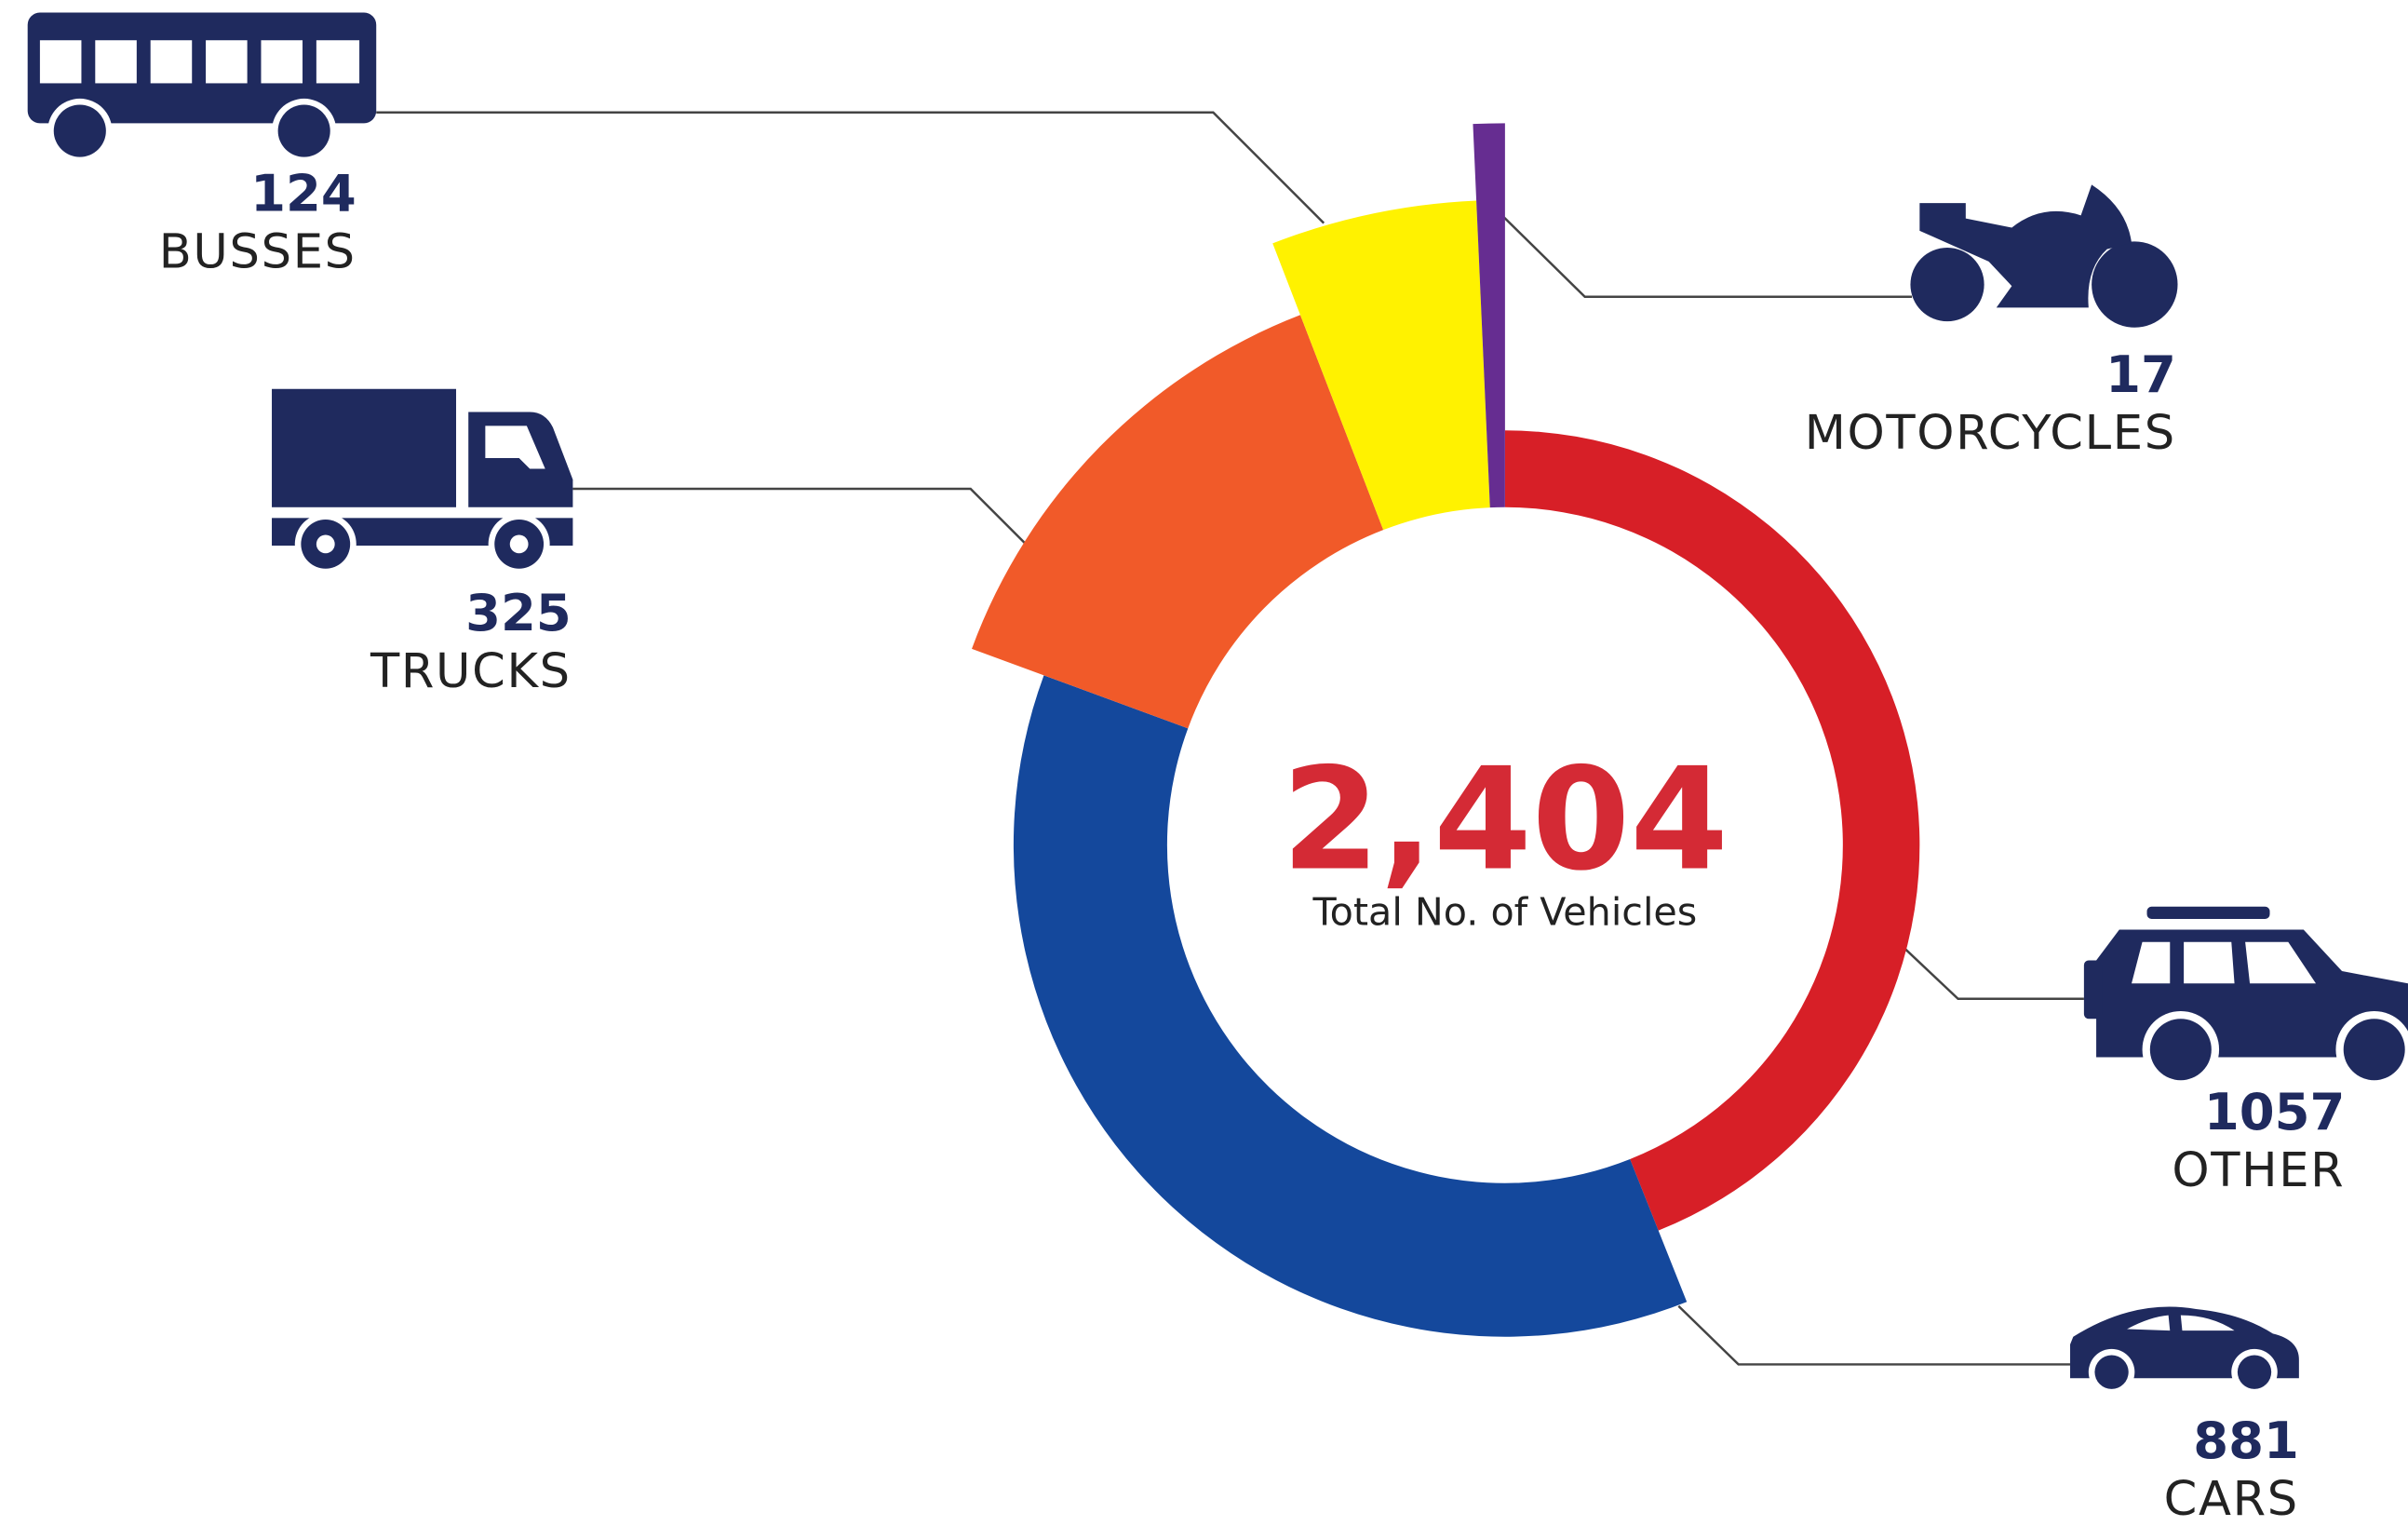 The width and height of the screenshot is (2408, 1526). I want to click on category-label: CARS, so click(2231, 1499).